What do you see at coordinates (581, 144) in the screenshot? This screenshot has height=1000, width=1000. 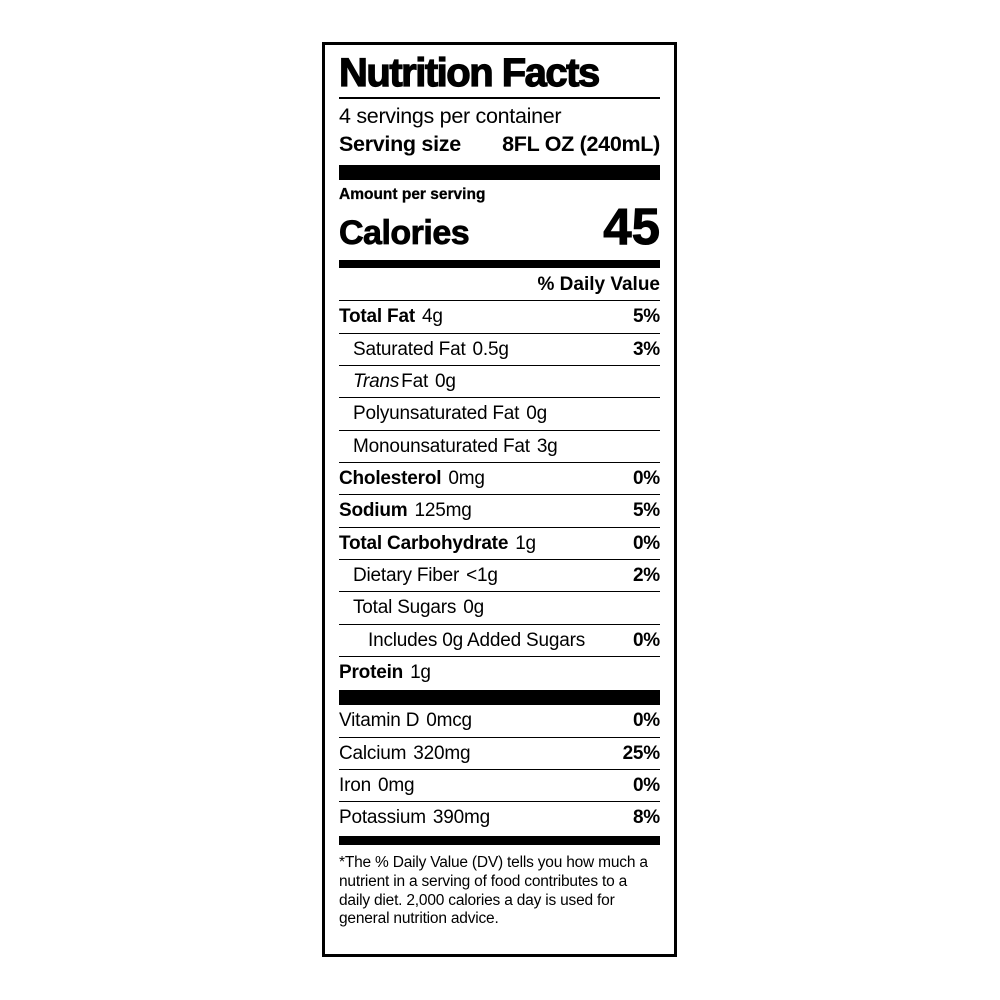 I see `serving-size-value: 8FL OZ (240mL)` at bounding box center [581, 144].